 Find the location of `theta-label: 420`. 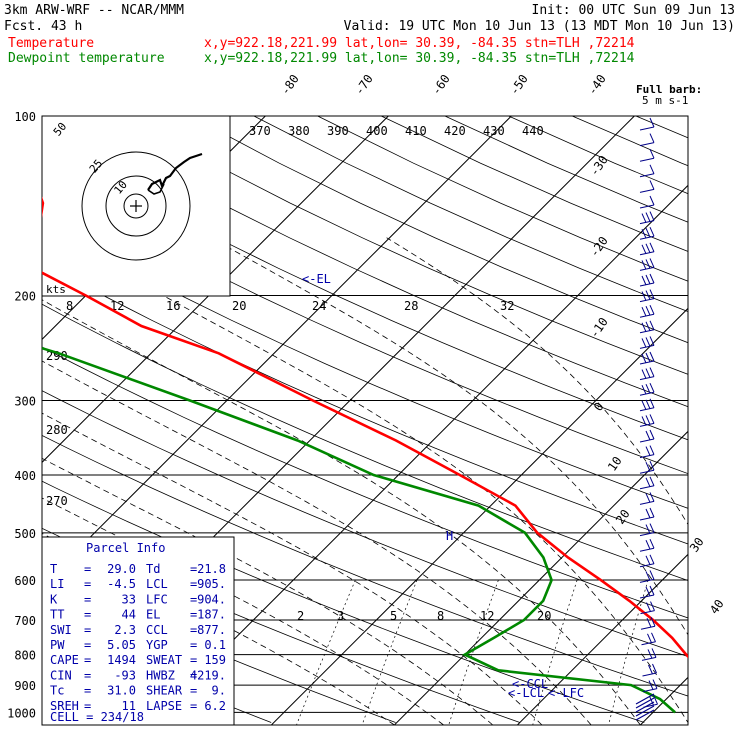

theta-label: 420 is located at coordinates (455, 131).